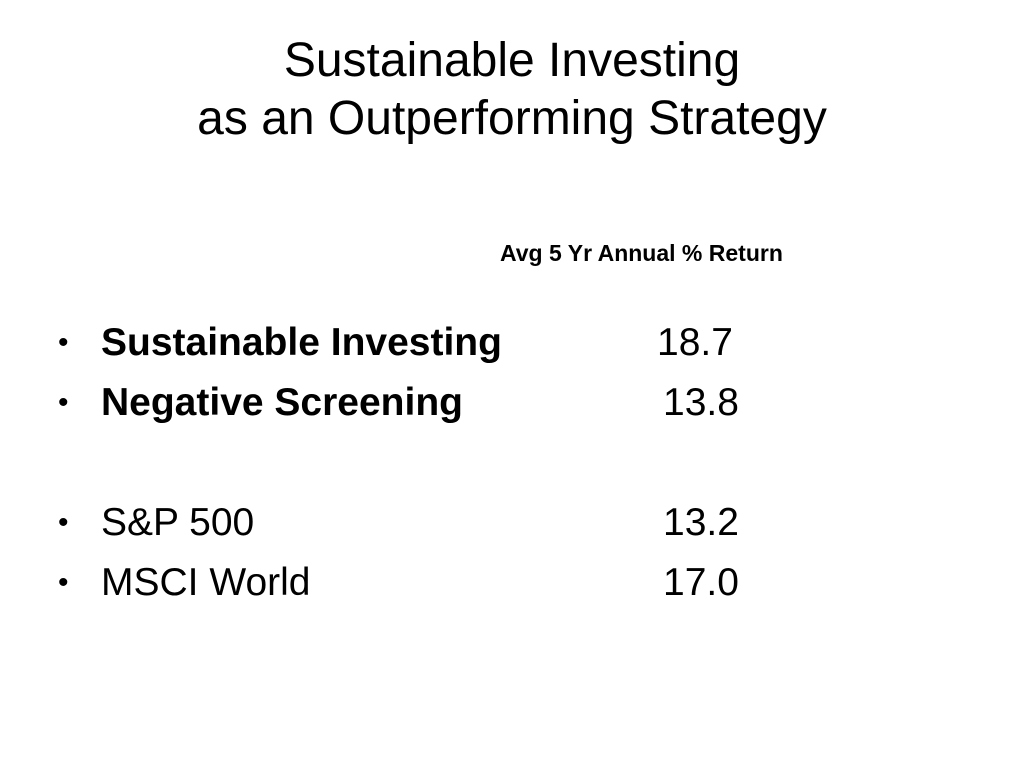  Describe the element at coordinates (512, 583) in the screenshot. I see `list-item-msci-world: • MSCI World 17.0` at that location.